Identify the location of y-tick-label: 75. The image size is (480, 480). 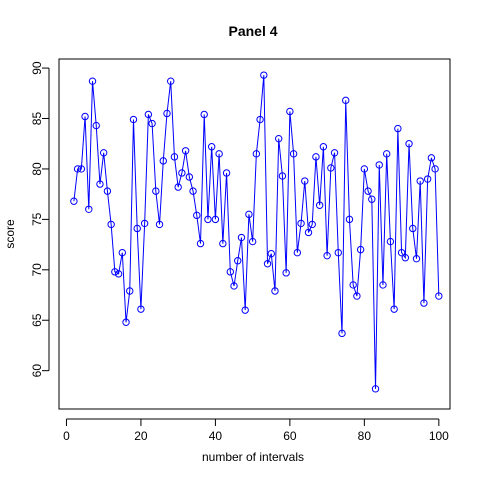
(37, 219).